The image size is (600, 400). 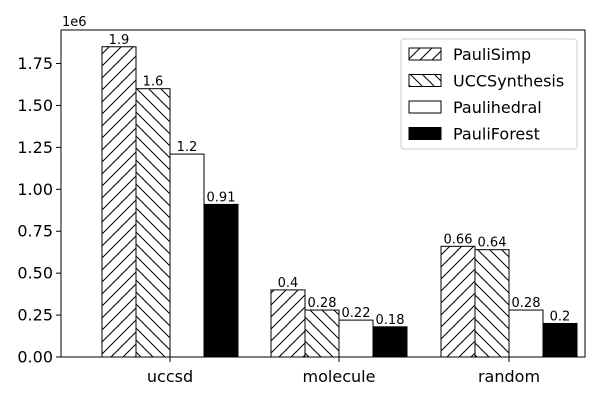 I want to click on data-label-pauliforest-molecule: 0.18, so click(x=390, y=320).